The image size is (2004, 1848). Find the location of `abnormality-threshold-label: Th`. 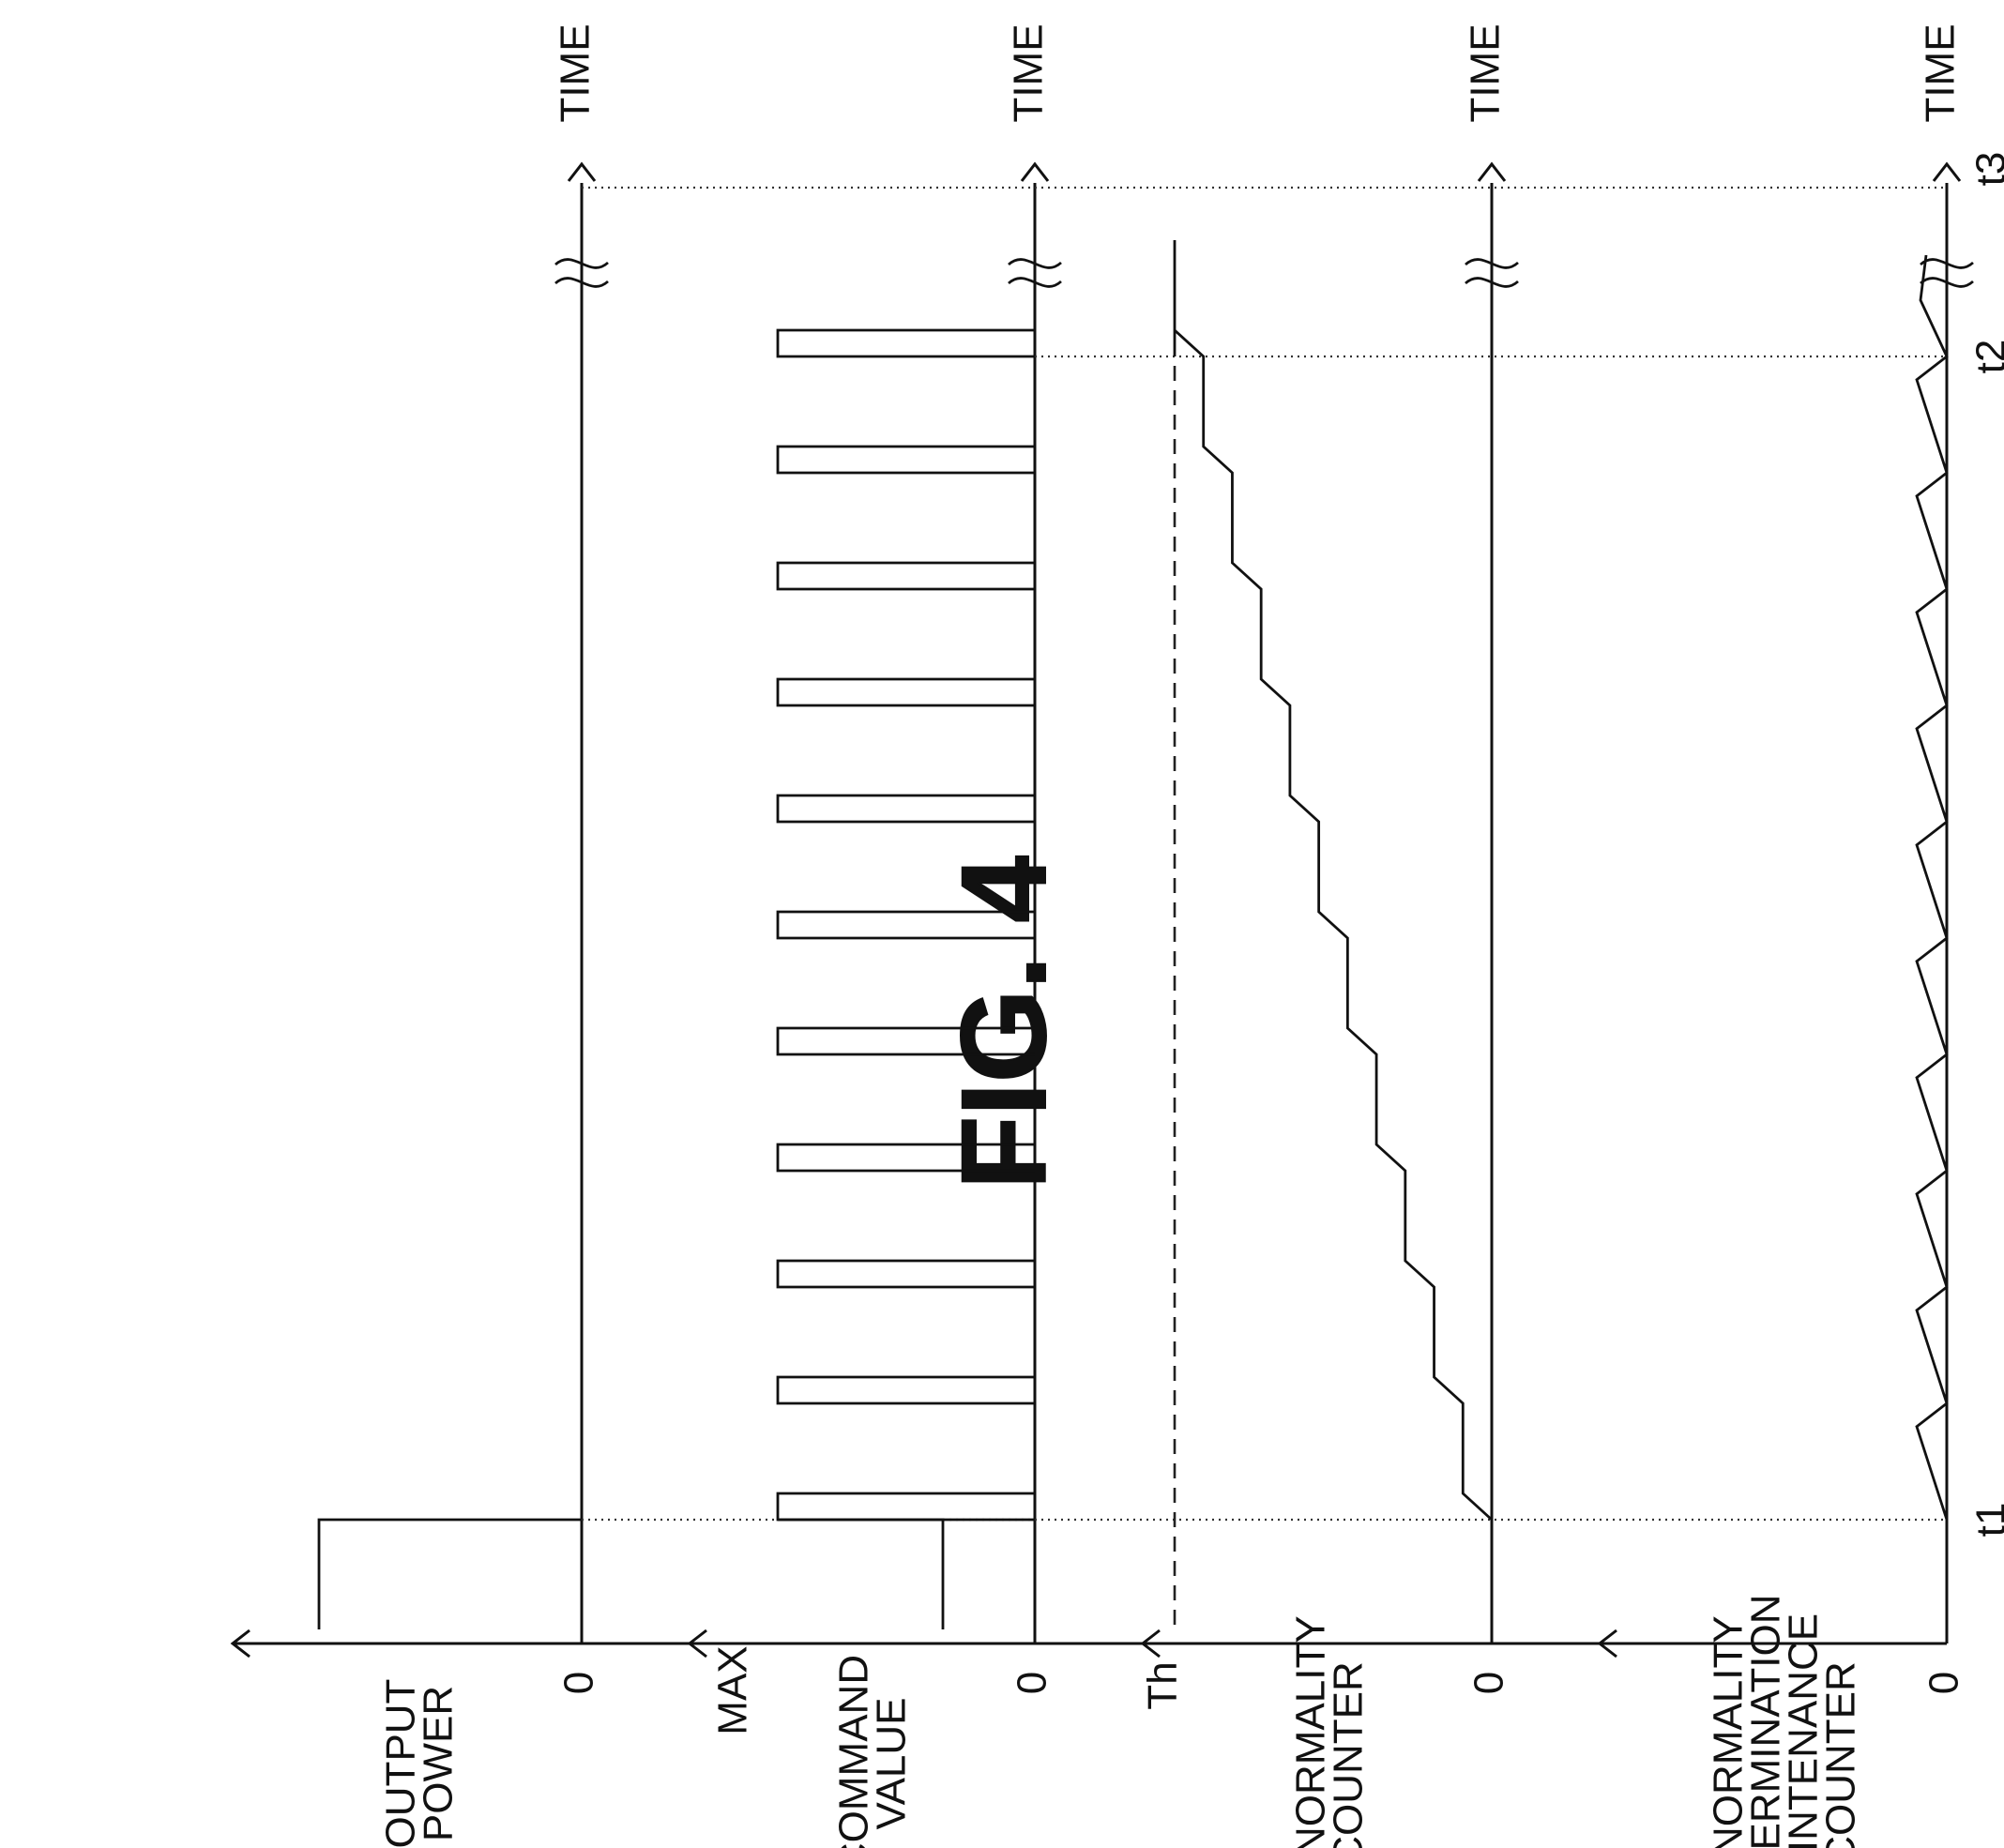

abnormality-threshold-label: Th is located at coordinates (1163, 1685).